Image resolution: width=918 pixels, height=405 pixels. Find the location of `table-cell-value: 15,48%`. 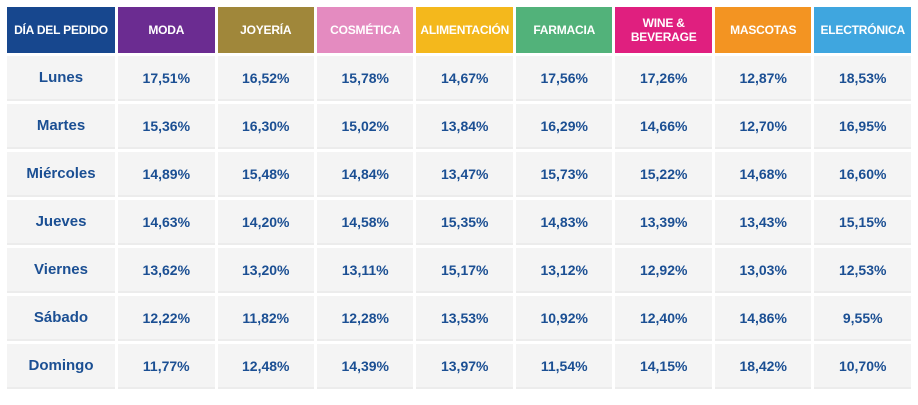

table-cell-value: 15,48% is located at coordinates (265, 174).